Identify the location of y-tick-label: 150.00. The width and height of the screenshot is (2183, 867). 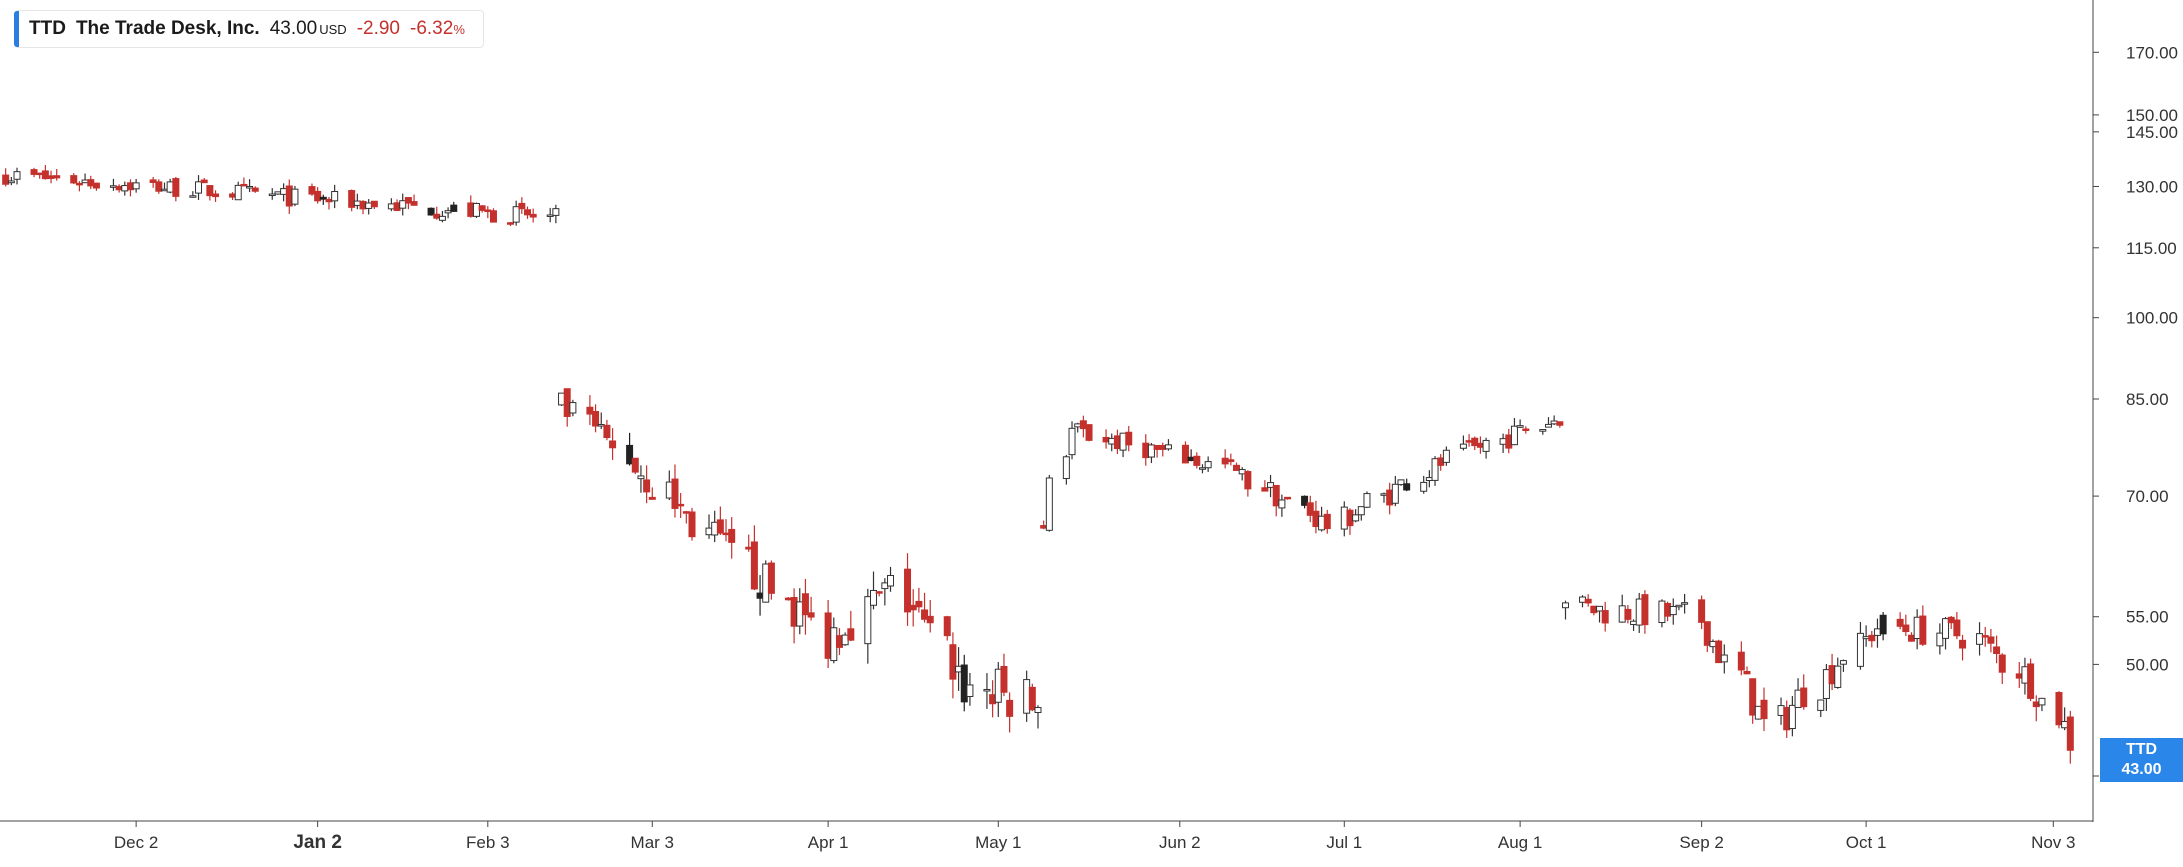
(2152, 115).